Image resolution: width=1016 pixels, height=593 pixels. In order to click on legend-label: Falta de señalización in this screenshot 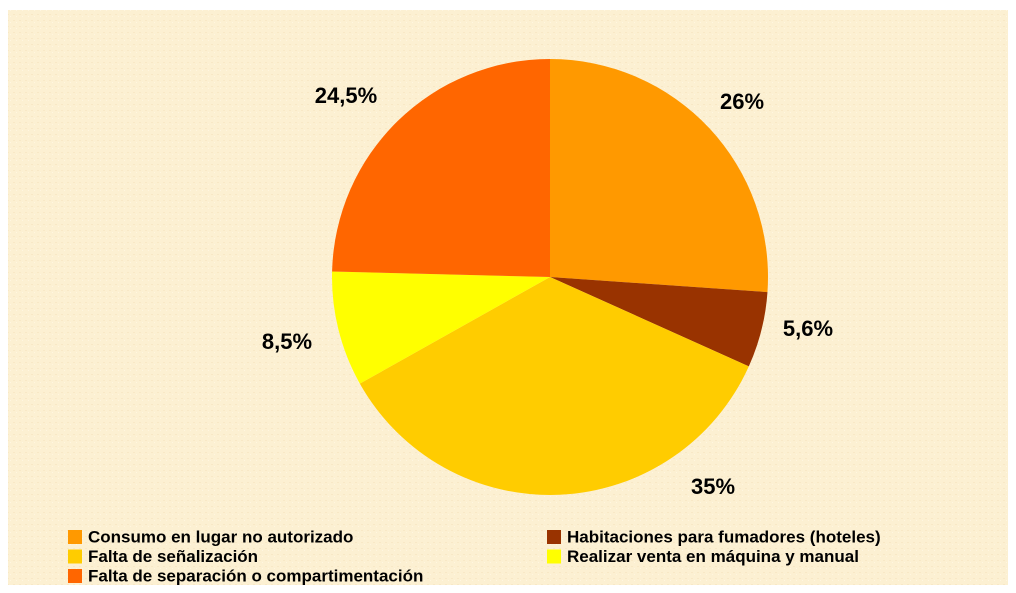, I will do `click(173, 556)`.